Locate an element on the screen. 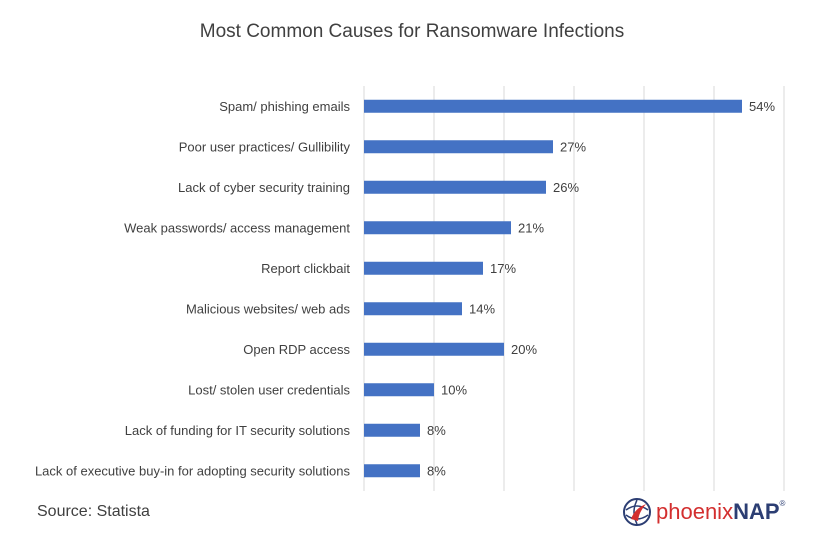  data-label: 17% is located at coordinates (503, 268).